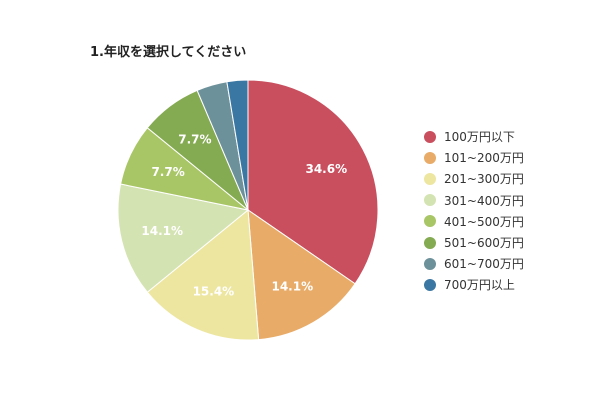 This screenshot has width=600, height=400. I want to click on legend-item-1: 100万円以下, so click(474, 136).